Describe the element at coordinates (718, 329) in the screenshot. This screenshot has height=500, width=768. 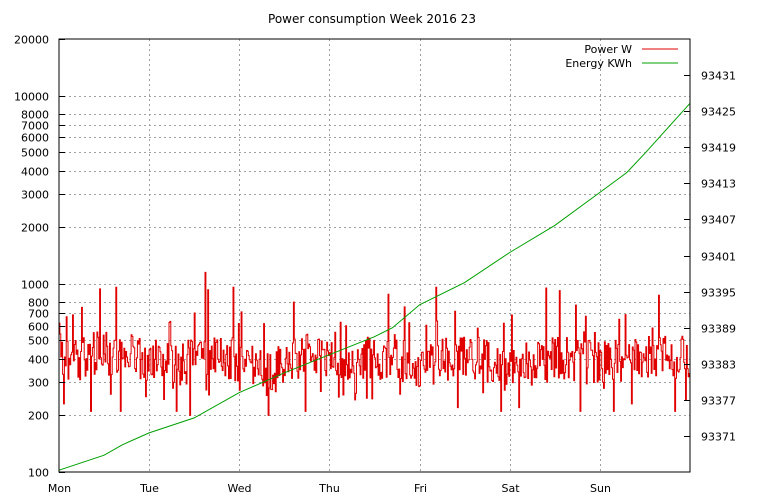
I see `y-right-tick-label: 93389` at that location.